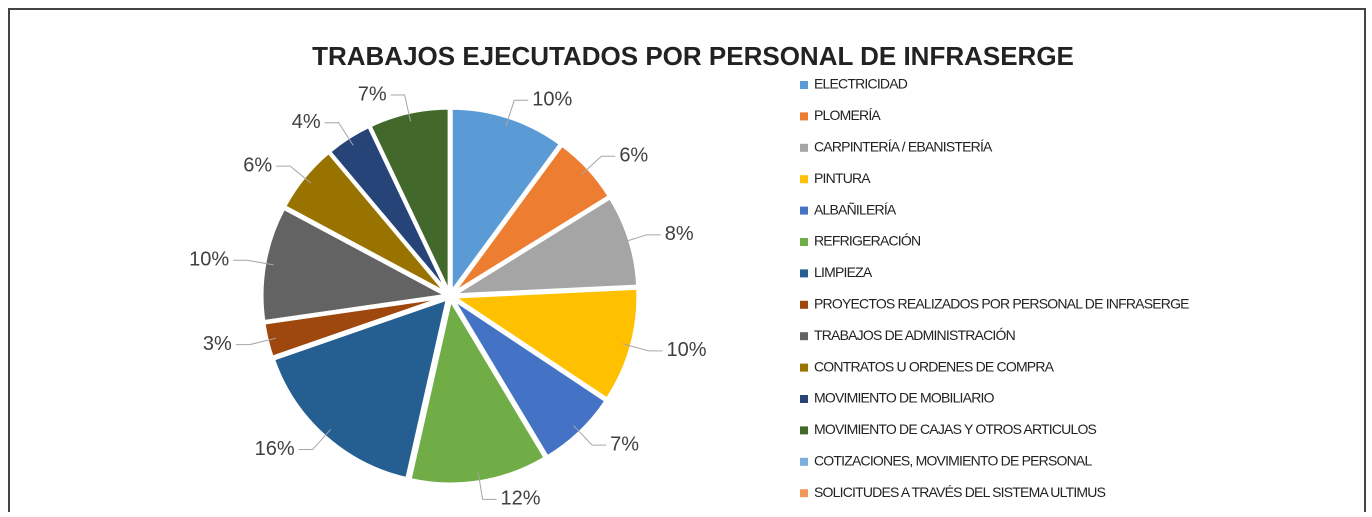 The width and height of the screenshot is (1372, 517). What do you see at coordinates (842, 178) in the screenshot?
I see `legend-label: PINTURA` at bounding box center [842, 178].